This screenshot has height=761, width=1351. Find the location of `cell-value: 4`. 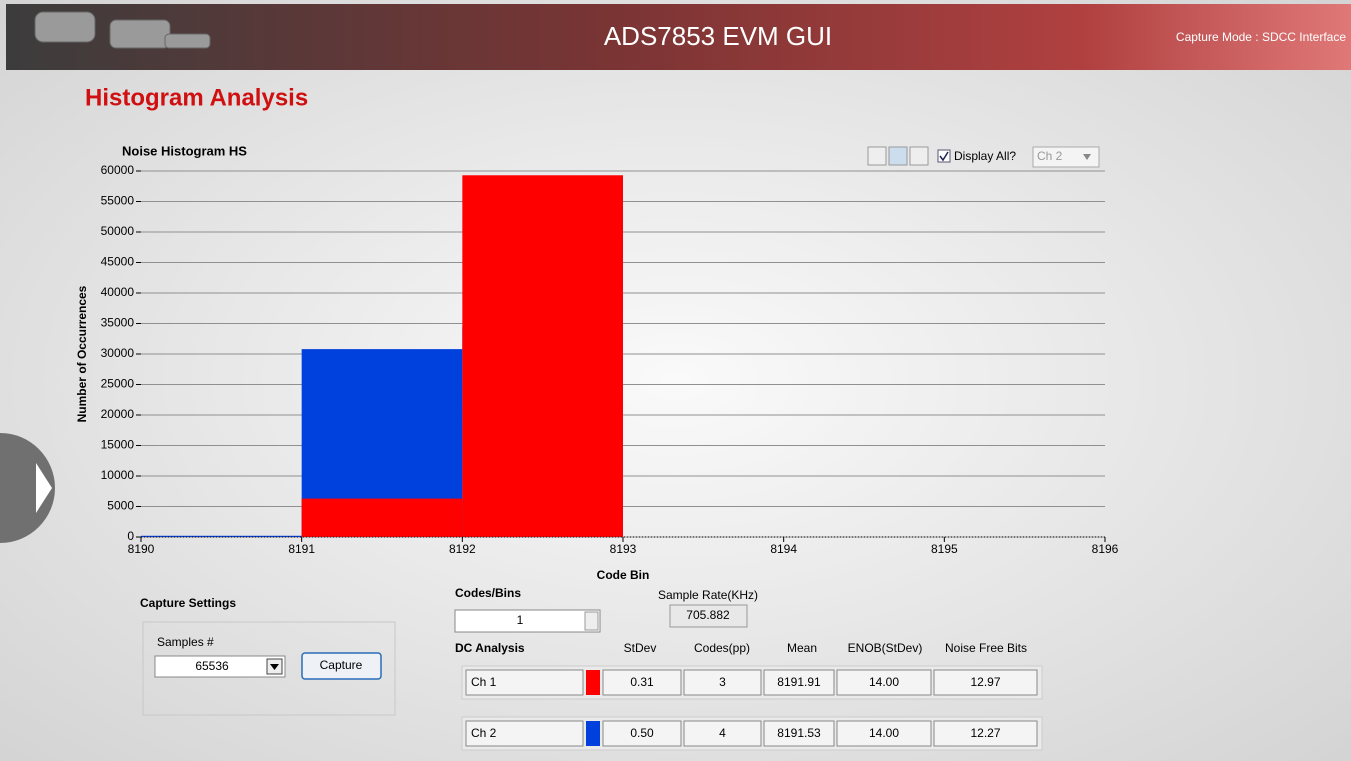

cell-value: 4 is located at coordinates (722, 733).